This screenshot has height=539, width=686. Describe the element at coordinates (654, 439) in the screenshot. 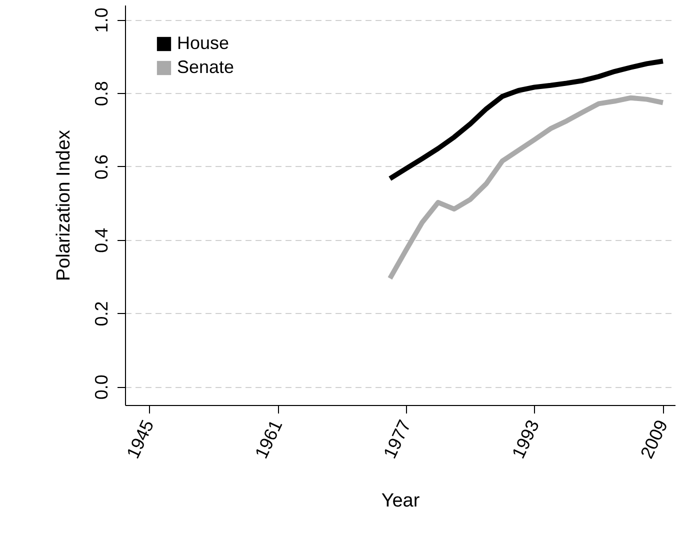

I see `x-tick-label: 2009` at that location.